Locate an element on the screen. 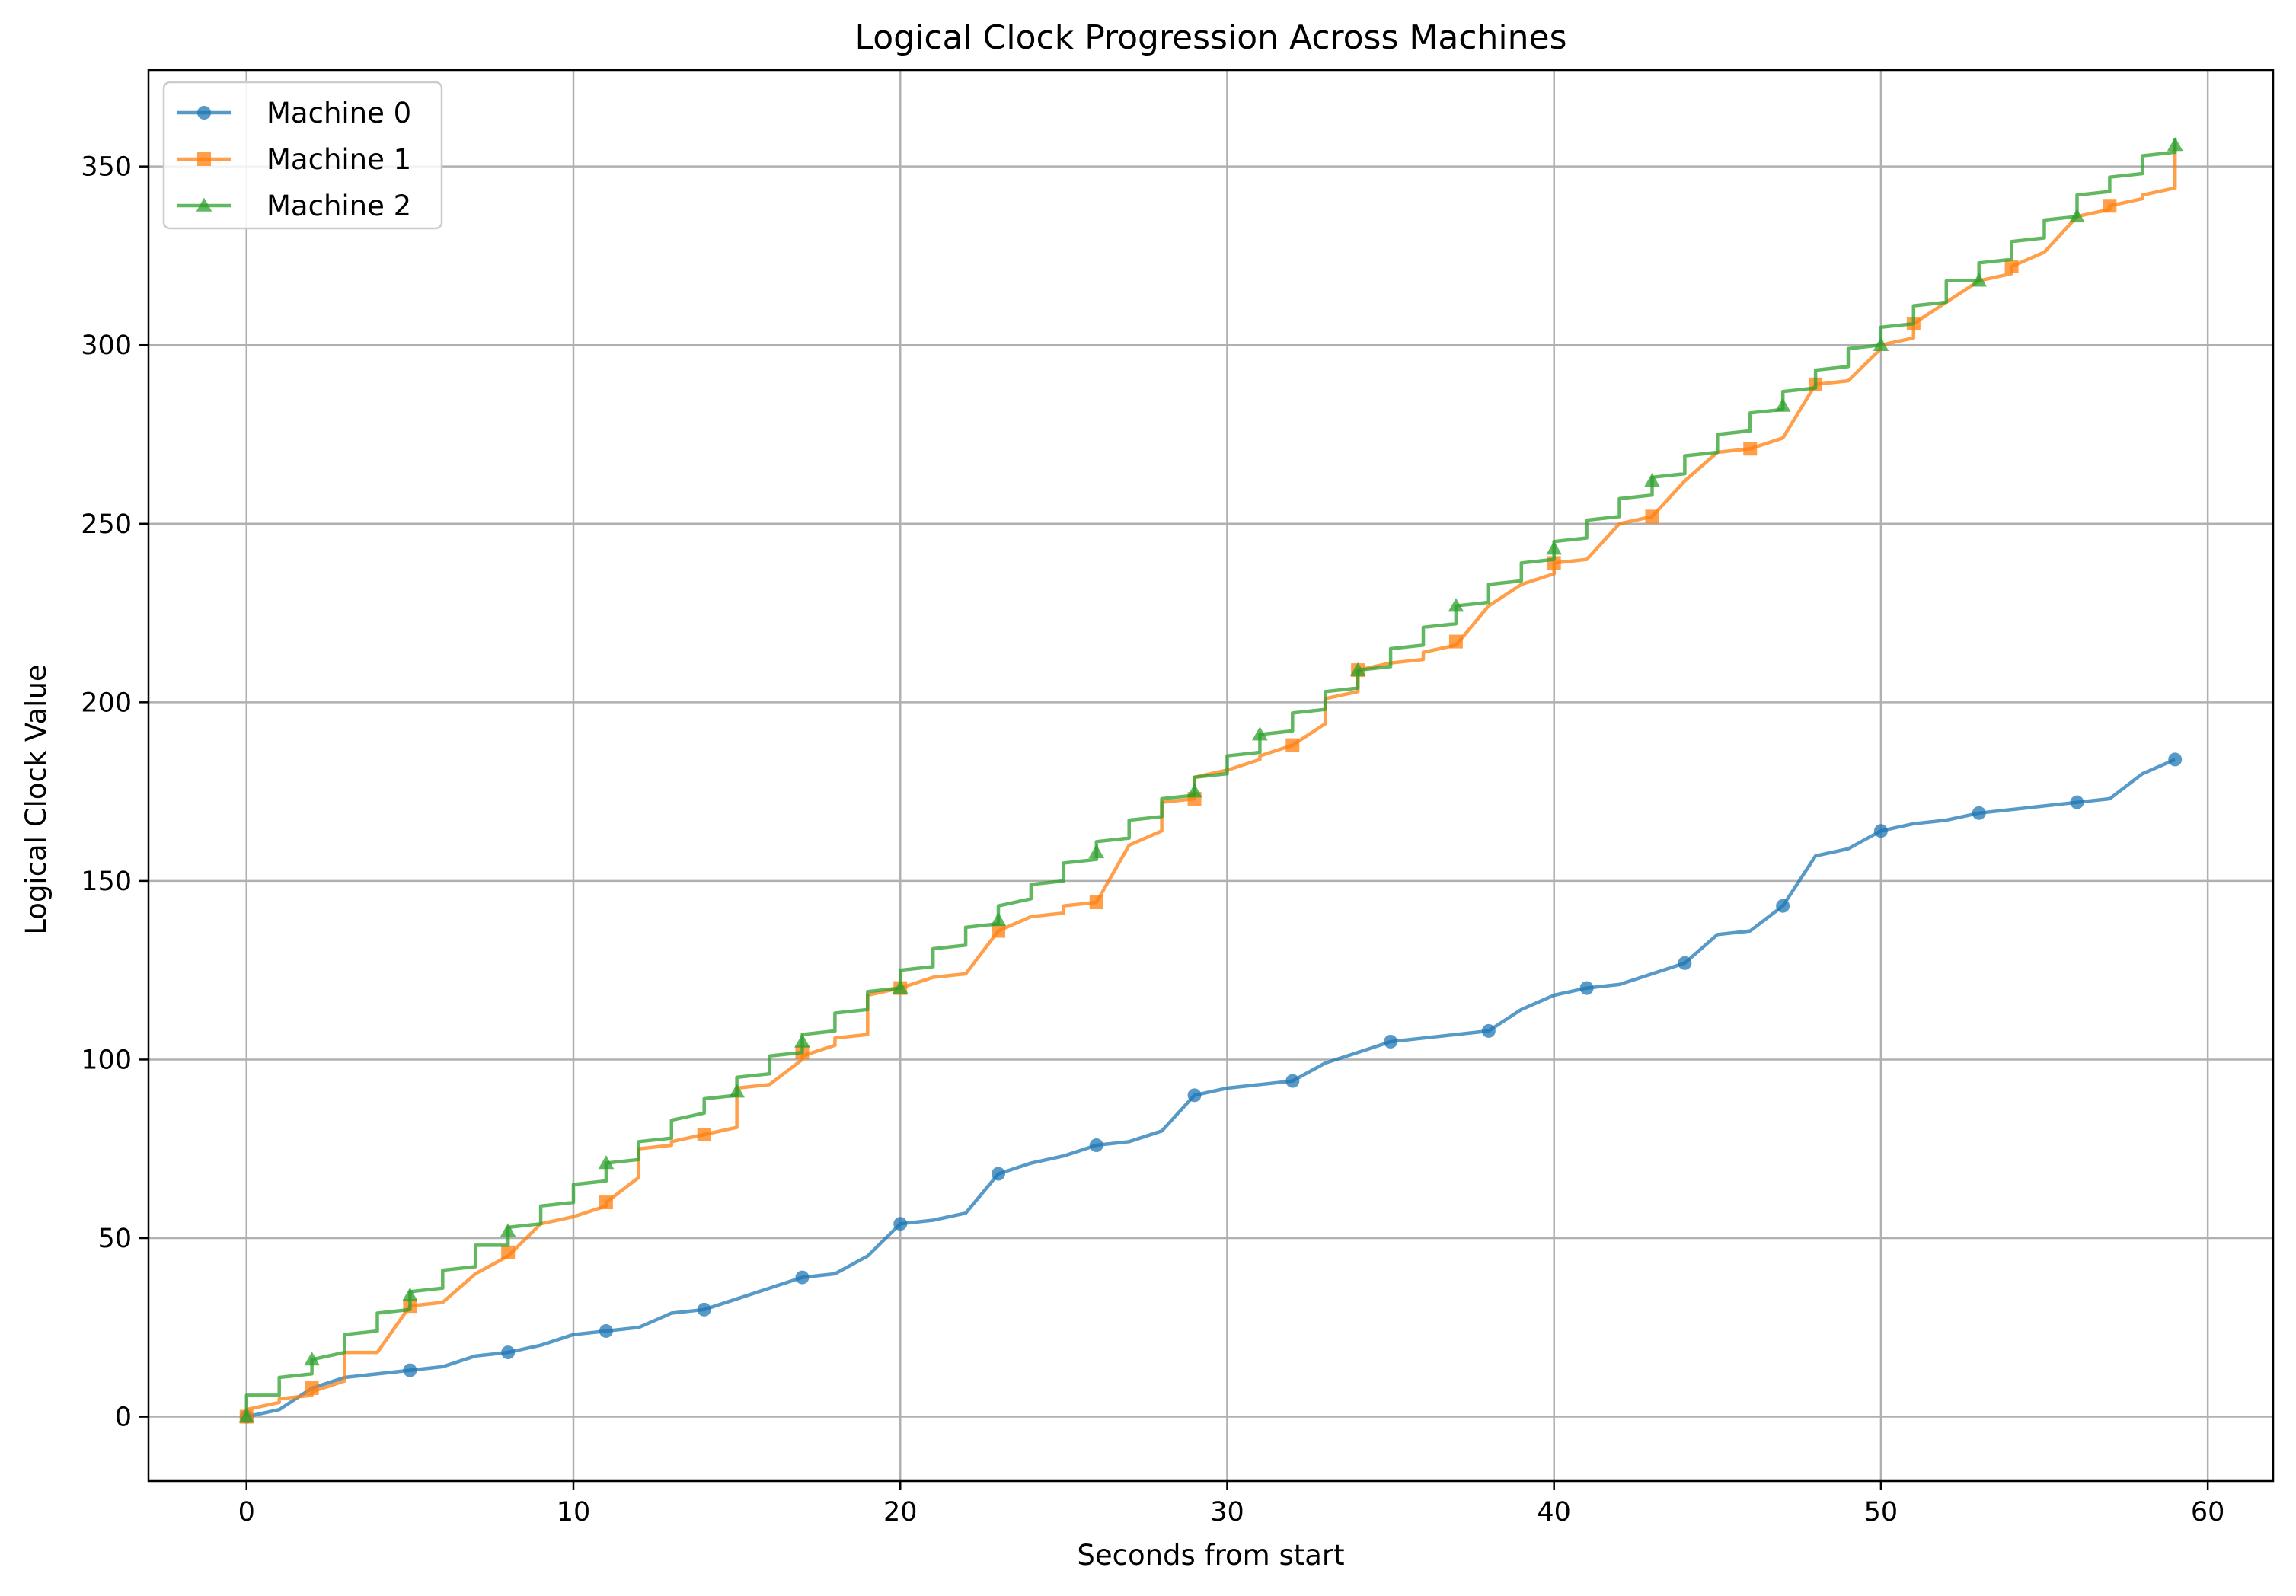 The width and height of the screenshot is (2296, 1596). legend-item: Machine 1 is located at coordinates (294, 159).